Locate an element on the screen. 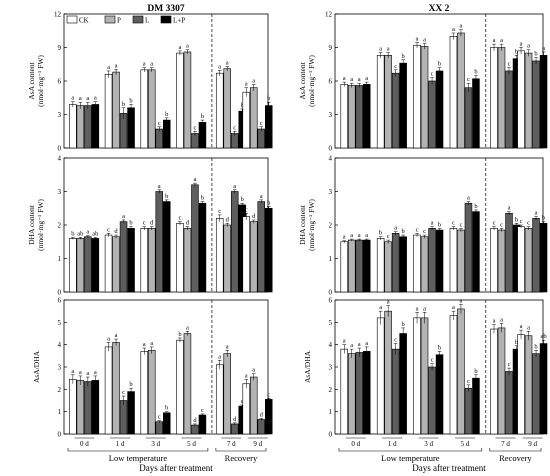 This screenshot has width=550, height=476. bar-CK-7 d is located at coordinates (219, 110).